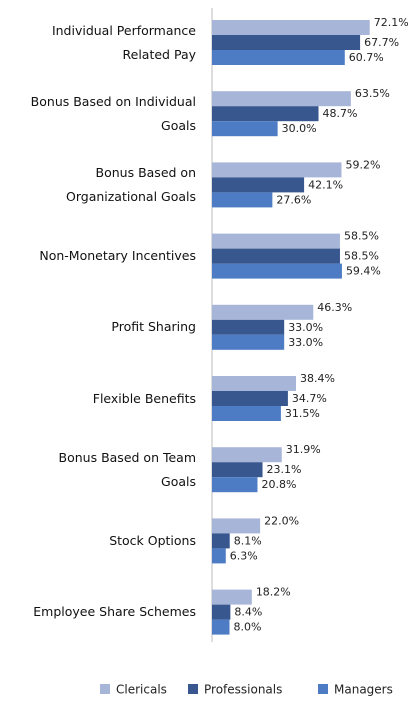 Image resolution: width=415 pixels, height=702 pixels. What do you see at coordinates (317, 378) in the screenshot?
I see `value-label: 38.4%` at bounding box center [317, 378].